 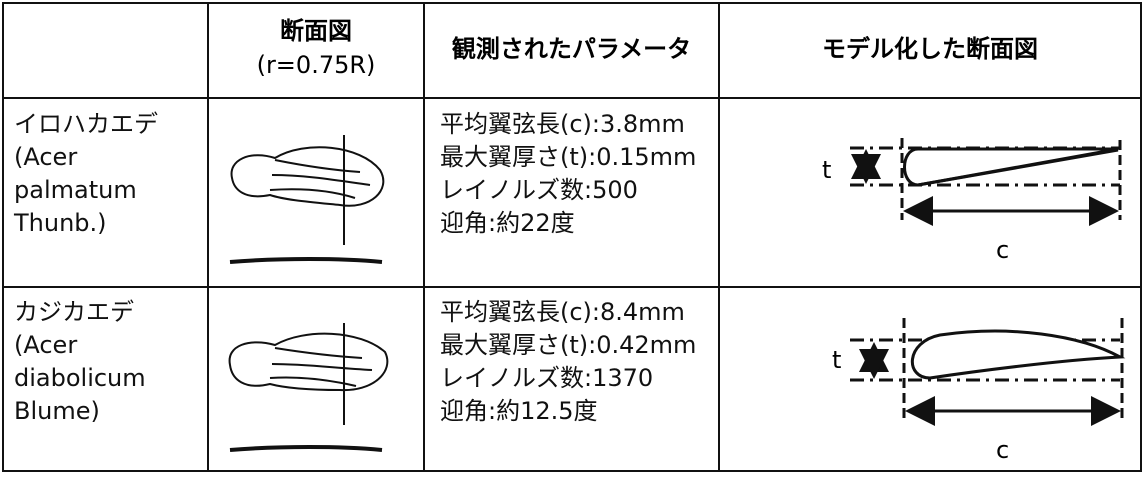 What do you see at coordinates (86, 124) in the screenshot?
I see `line: イロハカエデ` at bounding box center [86, 124].